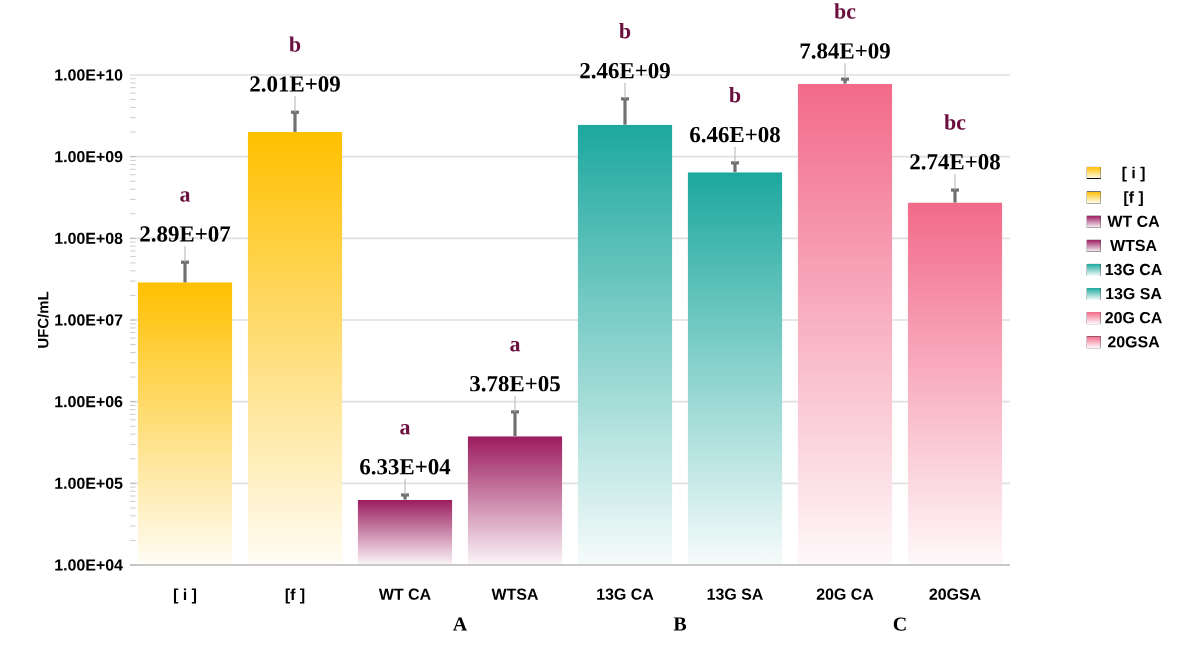 This screenshot has width=1202, height=645. Describe the element at coordinates (735, 95) in the screenshot. I see `annotation: b` at that location.